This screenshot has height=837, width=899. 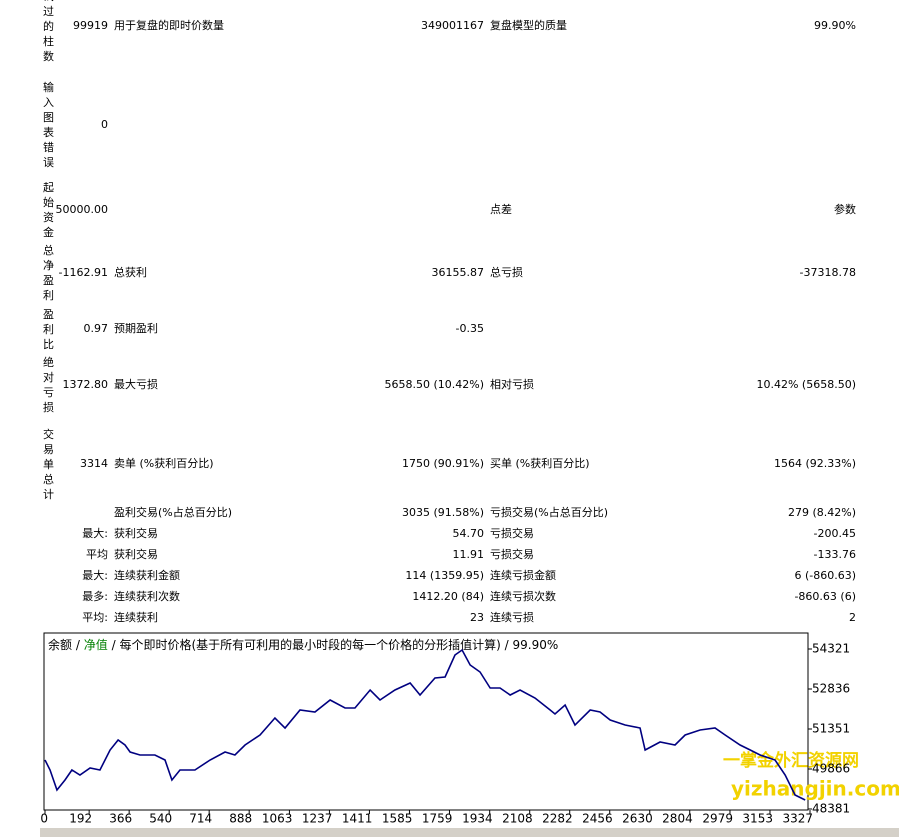 I want to click on field-value: 36155.87, so click(x=458, y=272).